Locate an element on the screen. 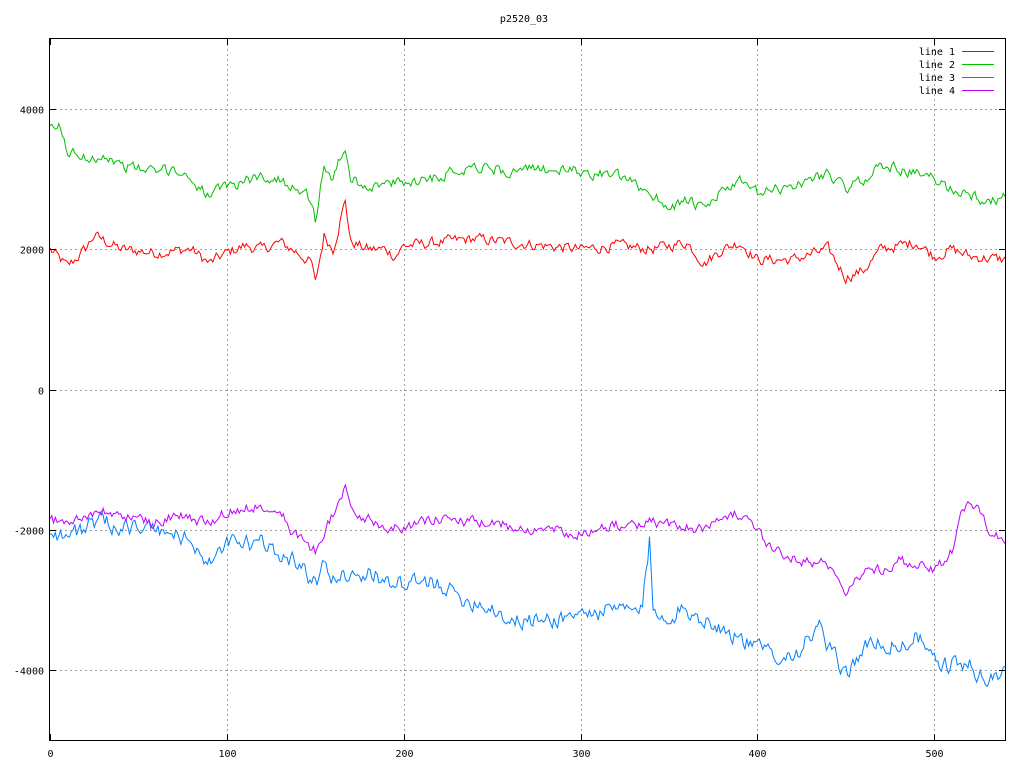 This screenshot has height=768, width=1024. legend: line 1 line 2 line 3 line 4 is located at coordinates (956, 72).